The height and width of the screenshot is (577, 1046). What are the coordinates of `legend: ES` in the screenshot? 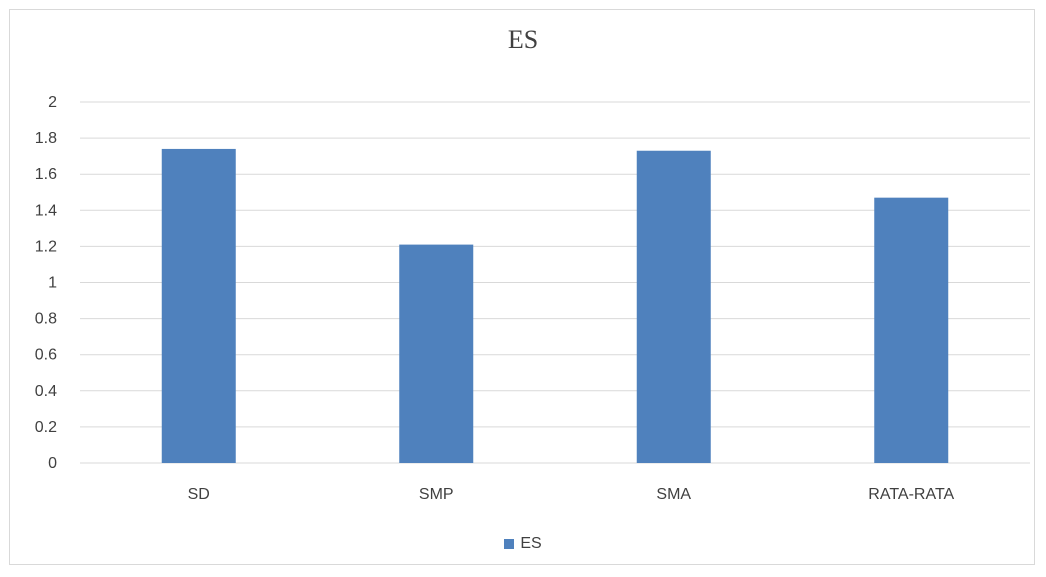 It's located at (523, 544).